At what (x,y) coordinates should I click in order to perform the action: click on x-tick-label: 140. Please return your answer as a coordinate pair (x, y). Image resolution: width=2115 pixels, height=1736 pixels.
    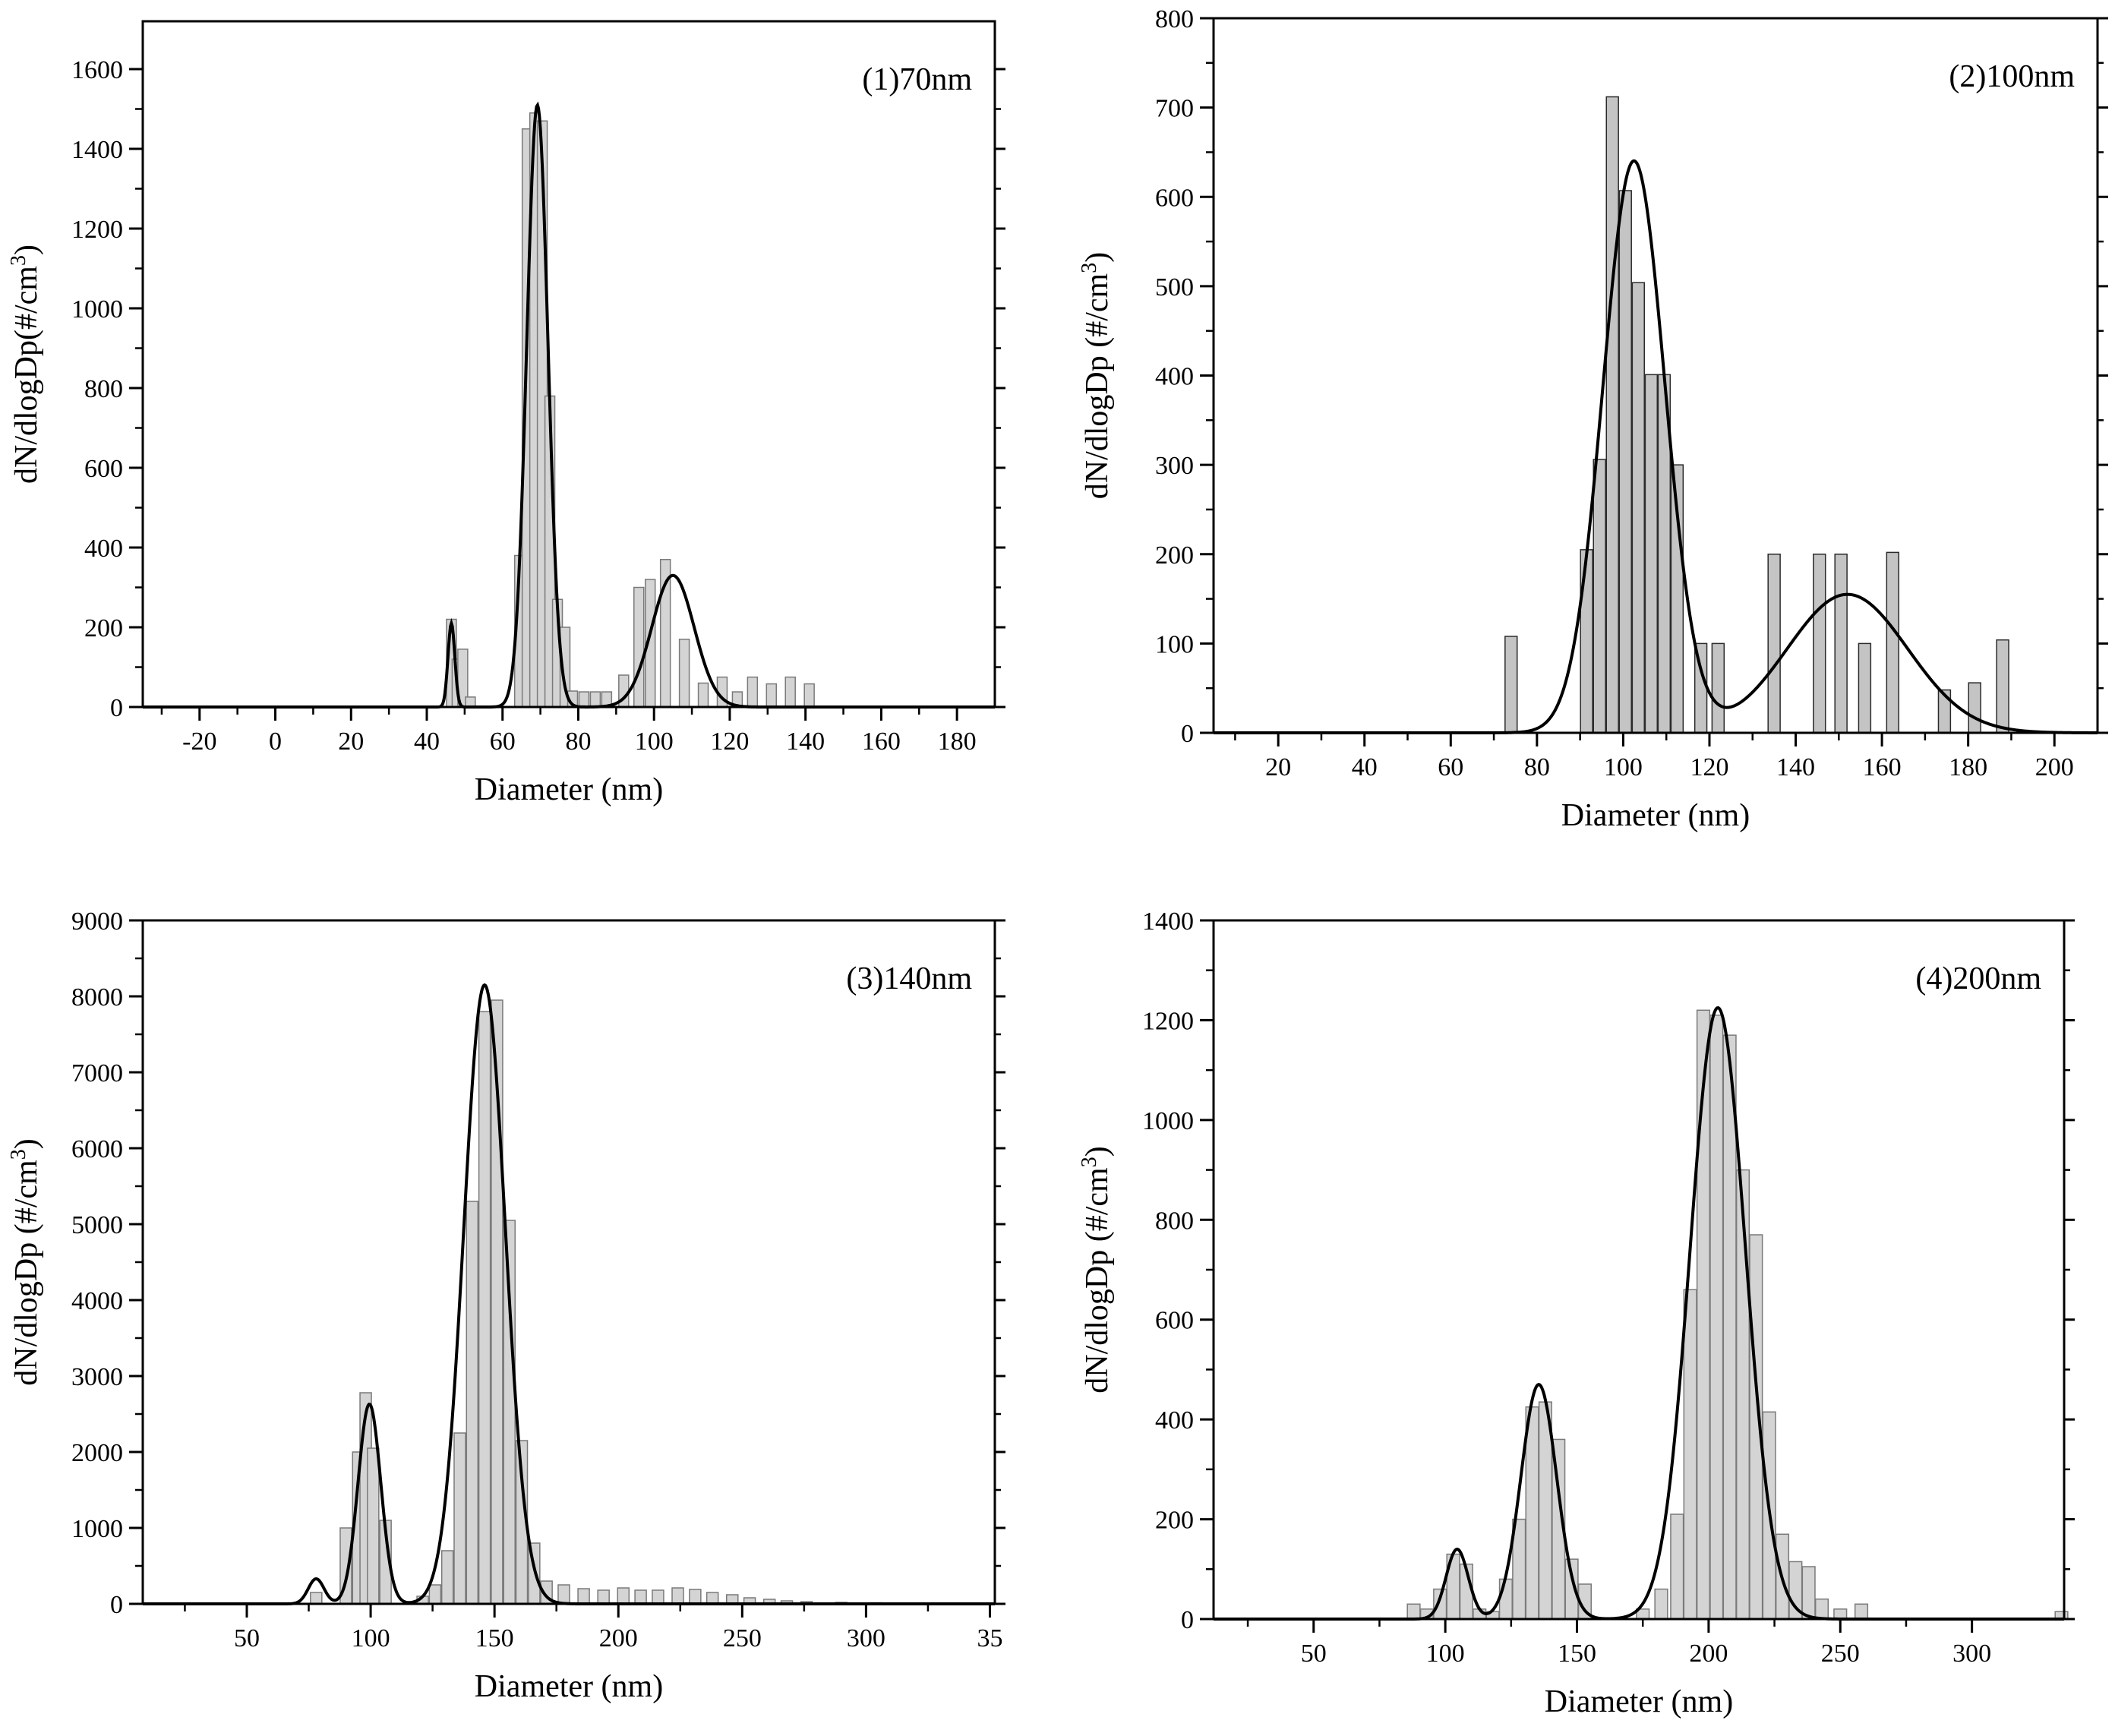
    Looking at the image, I should click on (805, 742).